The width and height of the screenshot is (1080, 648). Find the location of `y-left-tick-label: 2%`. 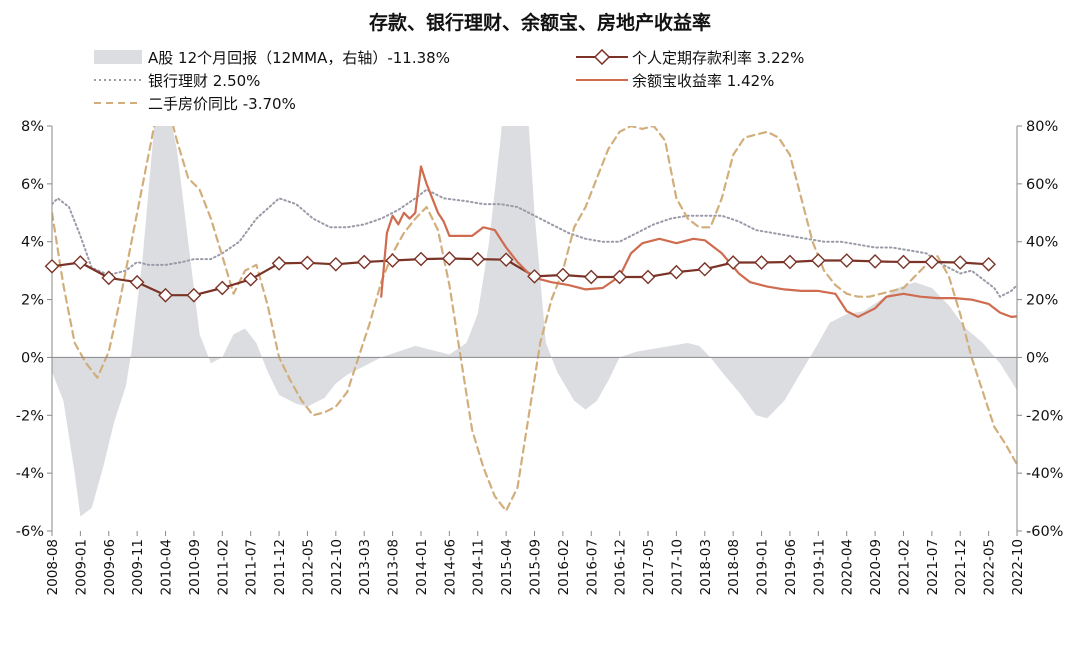

y-left-tick-label: 2% is located at coordinates (32, 301).